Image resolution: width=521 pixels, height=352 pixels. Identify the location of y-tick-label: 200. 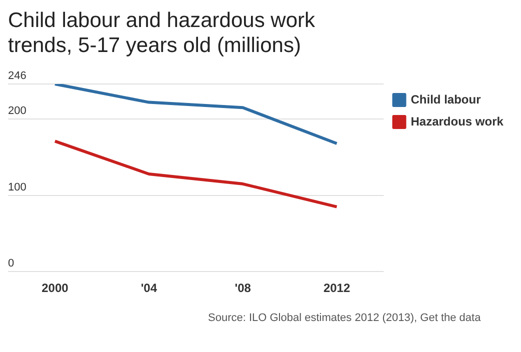
(17, 111).